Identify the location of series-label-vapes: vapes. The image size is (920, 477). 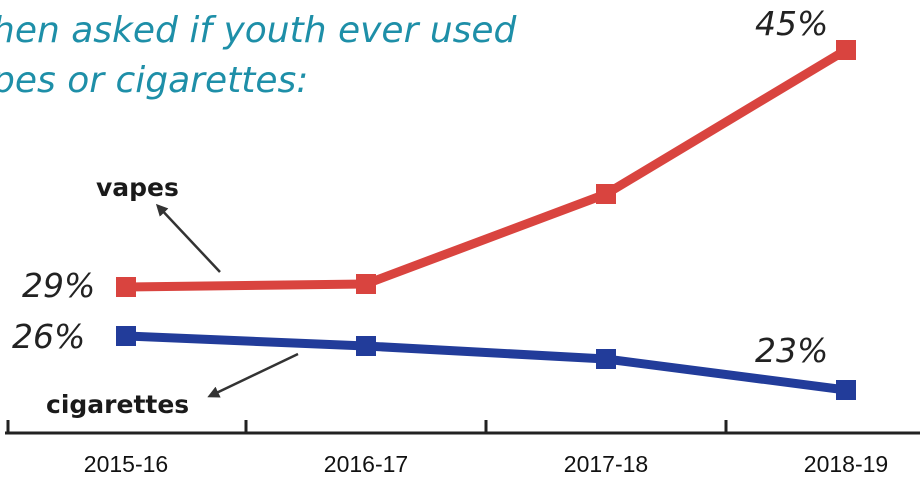
(137, 187).